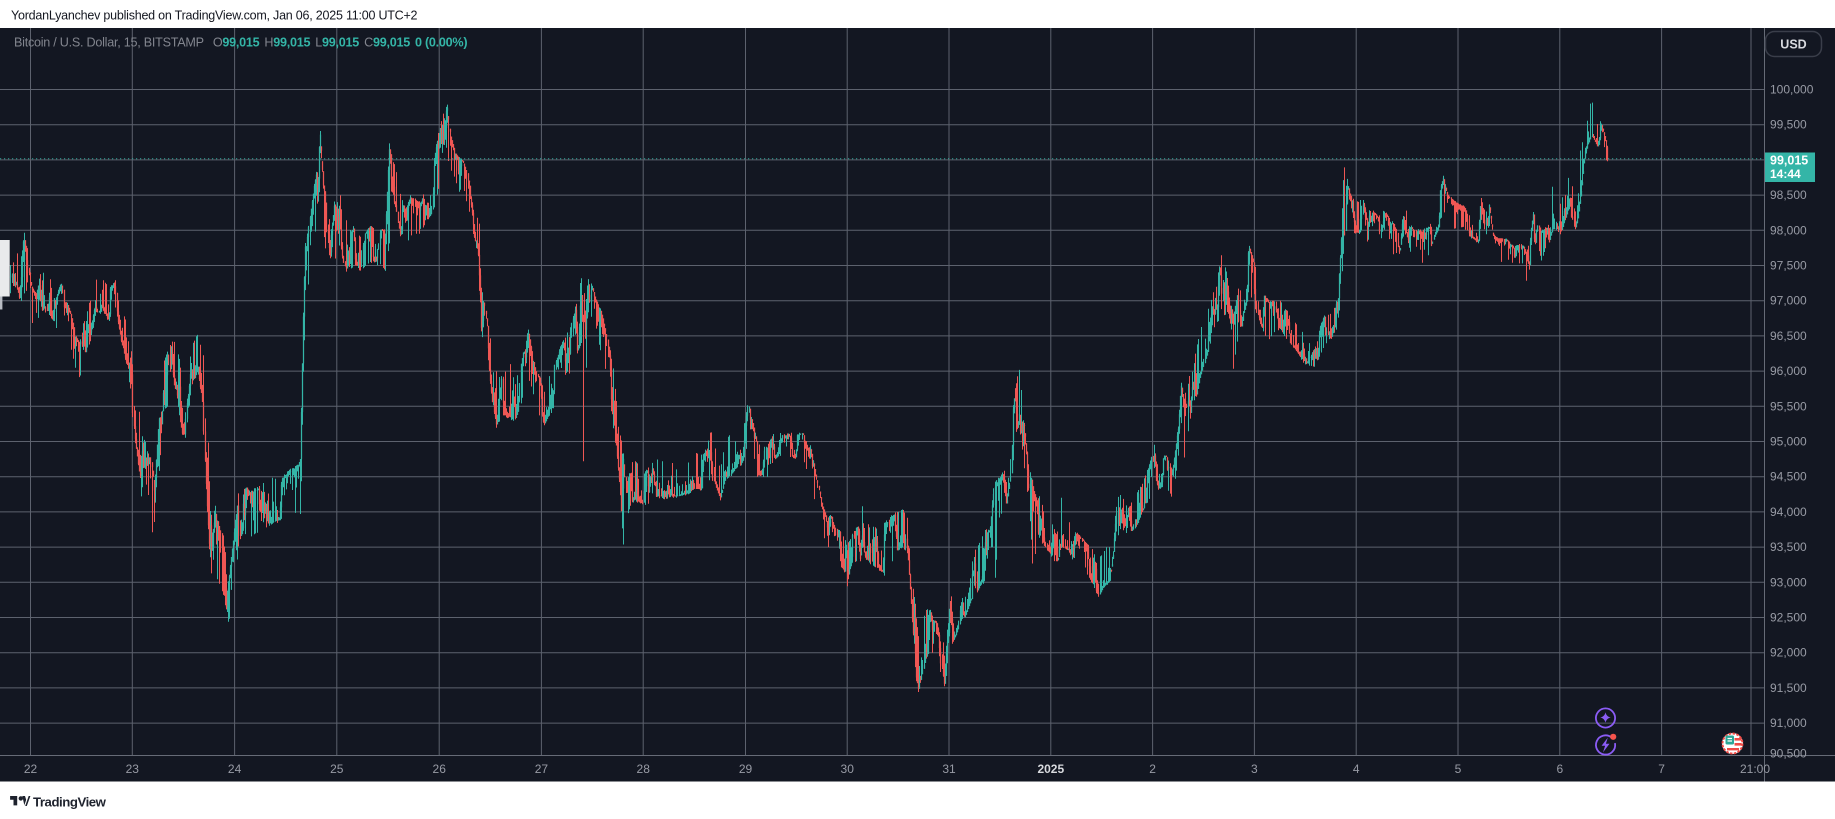  Describe the element at coordinates (337, 769) in the screenshot. I see `svg-text: 25` at that location.